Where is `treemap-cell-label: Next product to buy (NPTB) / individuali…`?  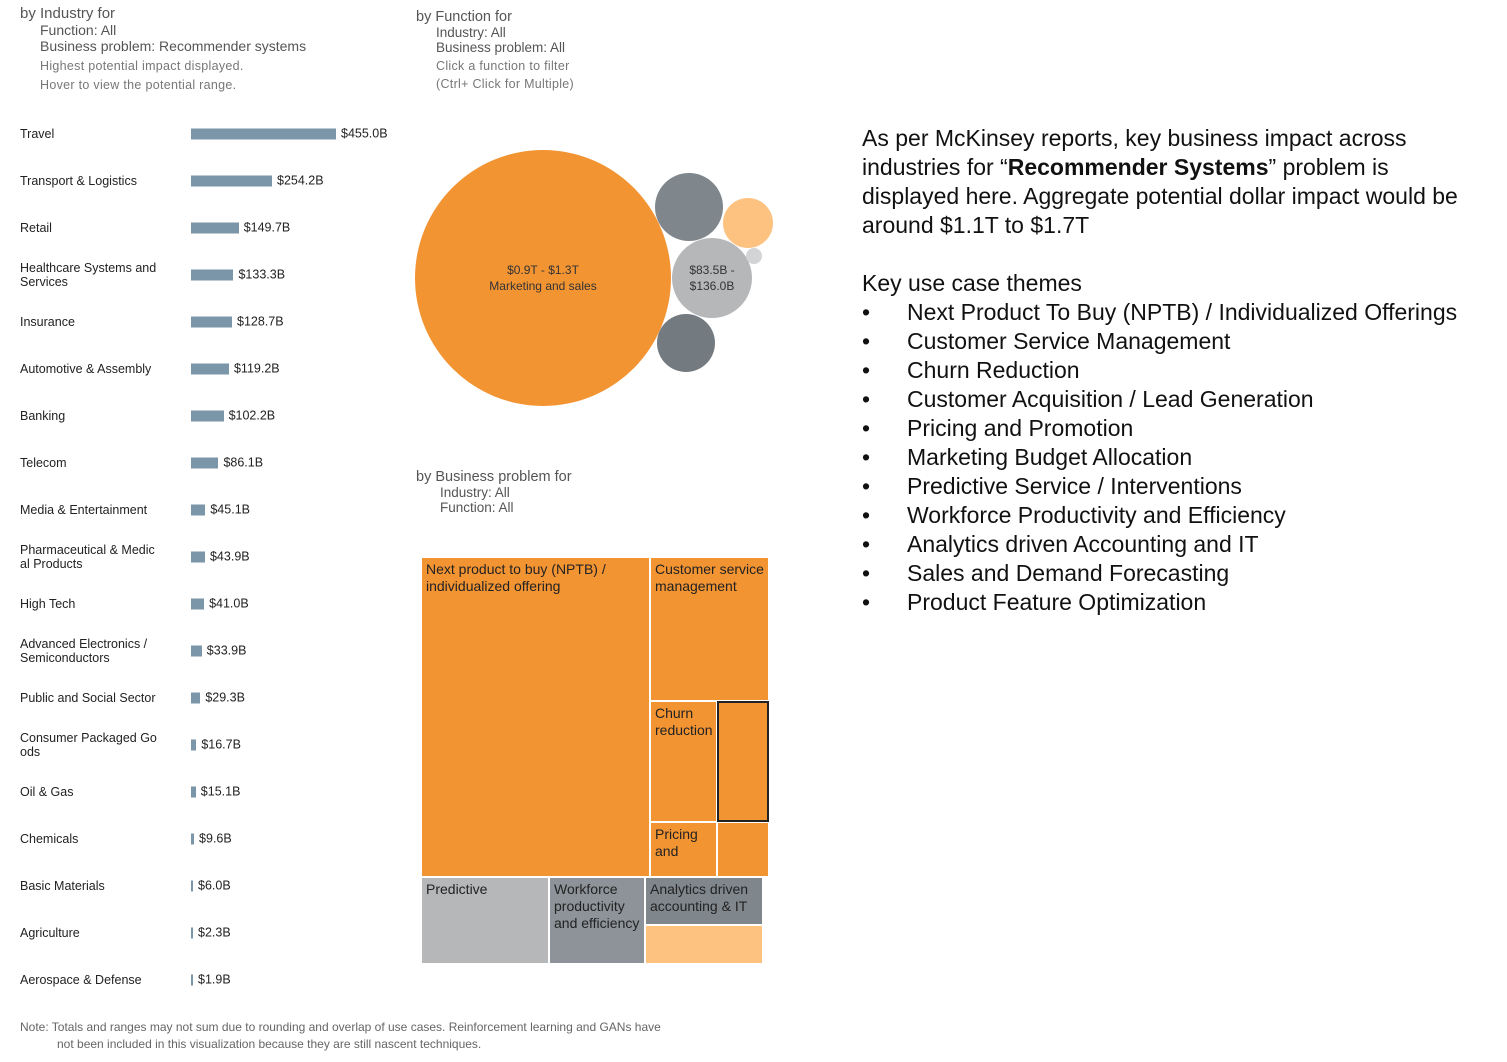
treemap-cell-label: Next product to buy (NPTB) / individuali… is located at coordinates (516, 577).